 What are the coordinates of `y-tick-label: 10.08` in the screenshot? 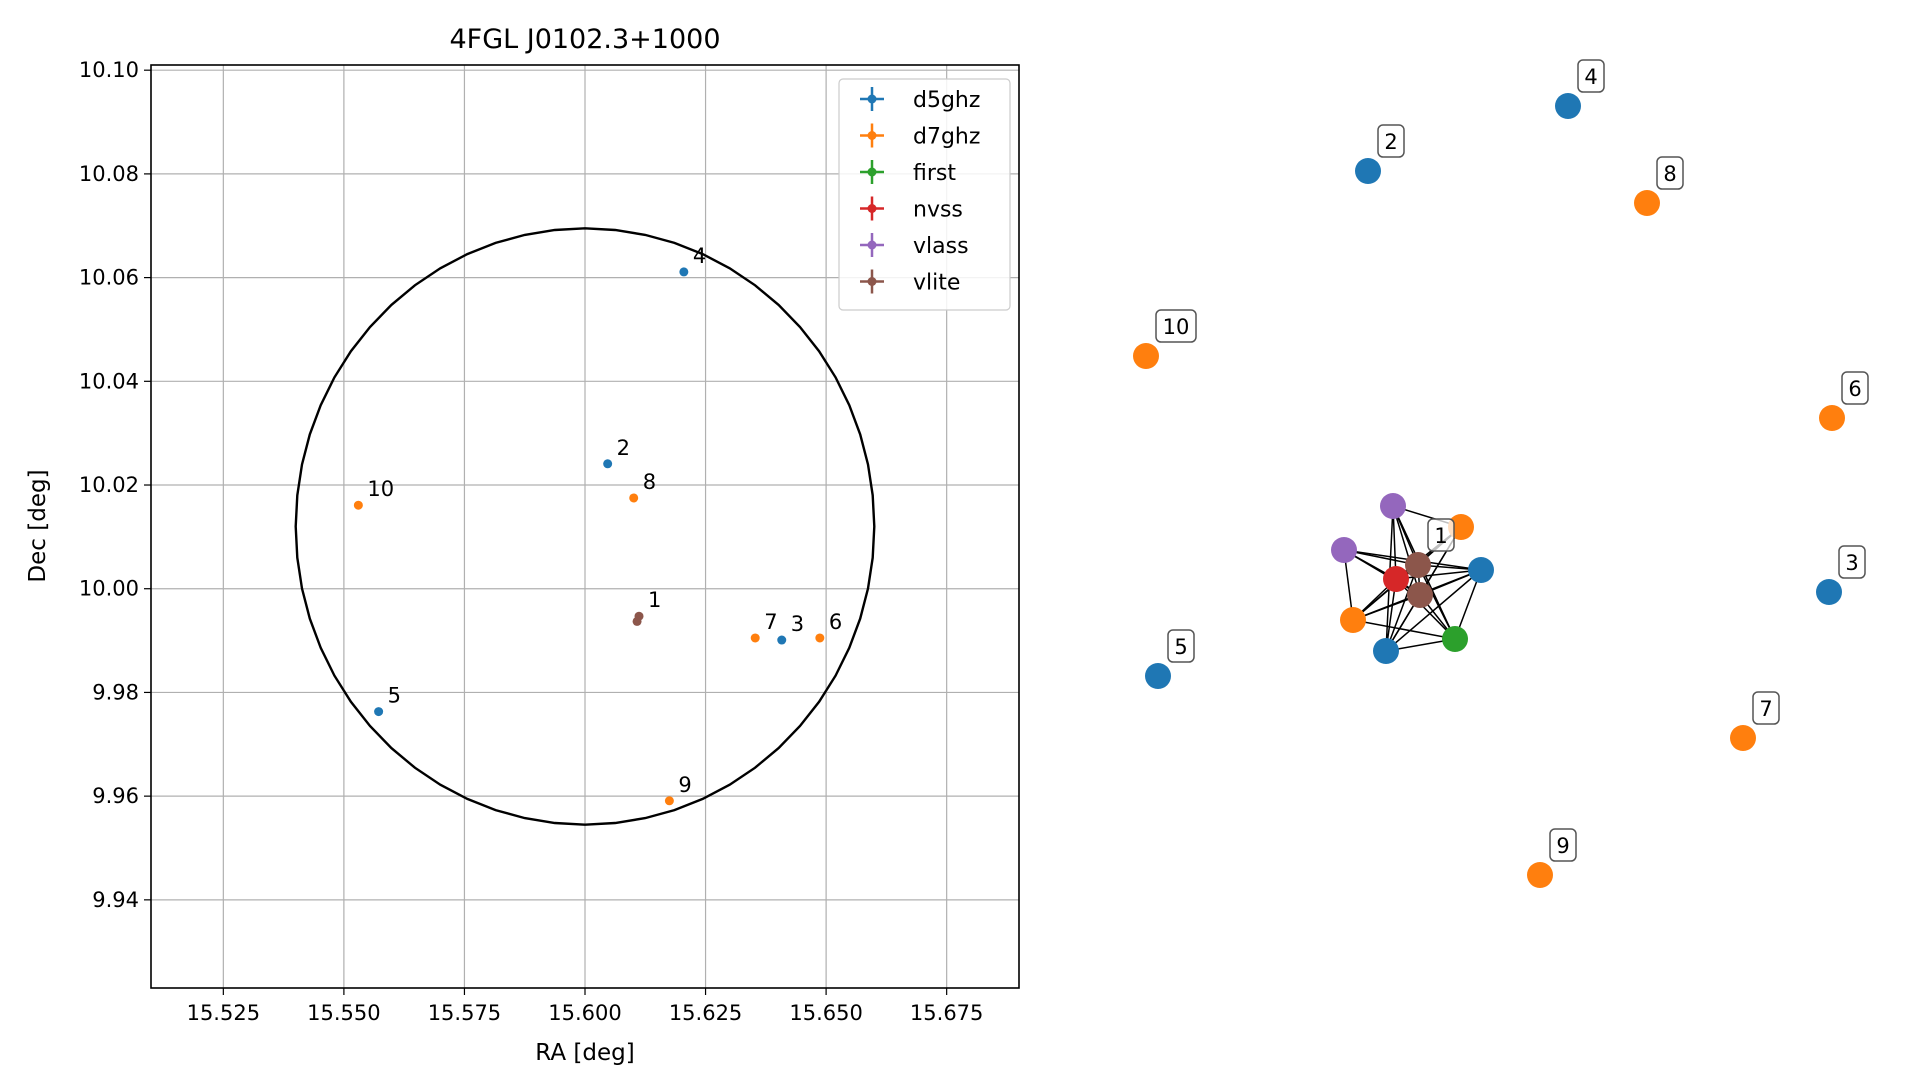 It's located at (109, 174).